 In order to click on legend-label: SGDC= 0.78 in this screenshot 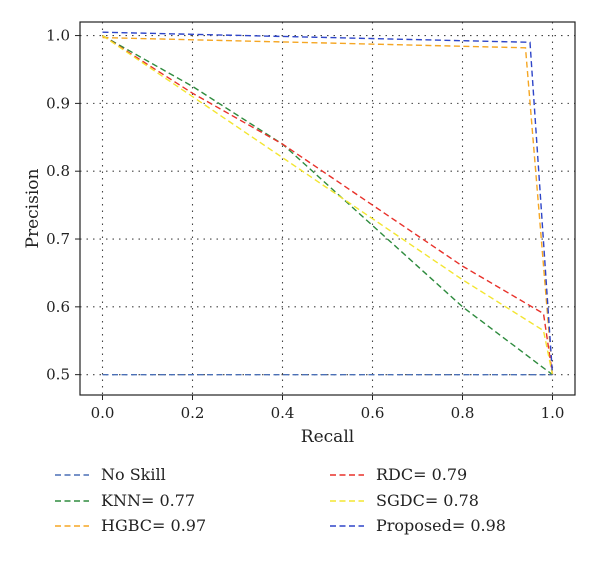, I will do `click(427, 500)`.